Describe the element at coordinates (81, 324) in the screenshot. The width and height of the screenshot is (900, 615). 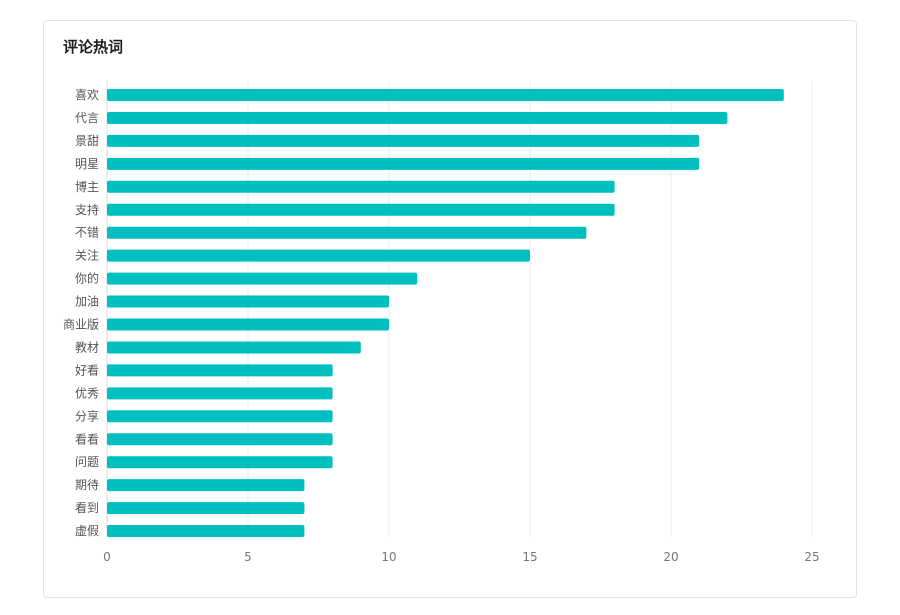
I see `category-label-10: 商业版` at that location.